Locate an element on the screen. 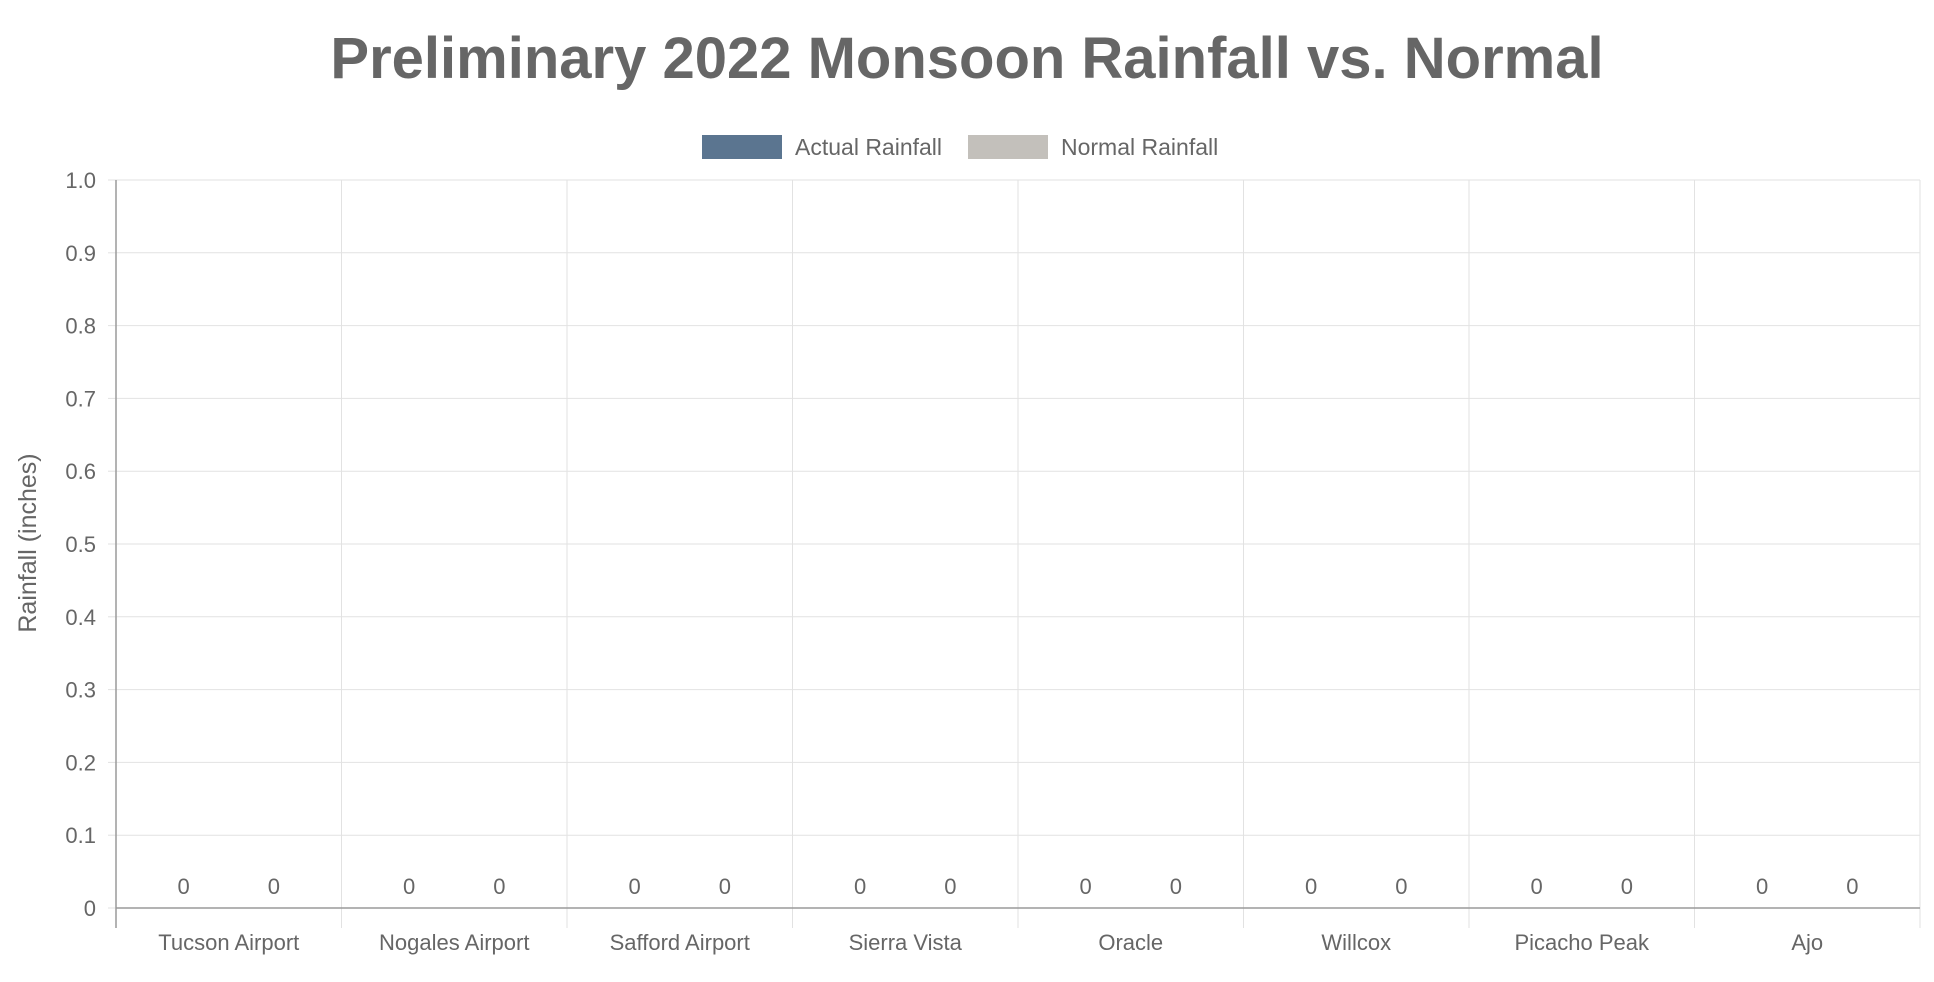  y-tick-label: 0.2 is located at coordinates (80, 762).